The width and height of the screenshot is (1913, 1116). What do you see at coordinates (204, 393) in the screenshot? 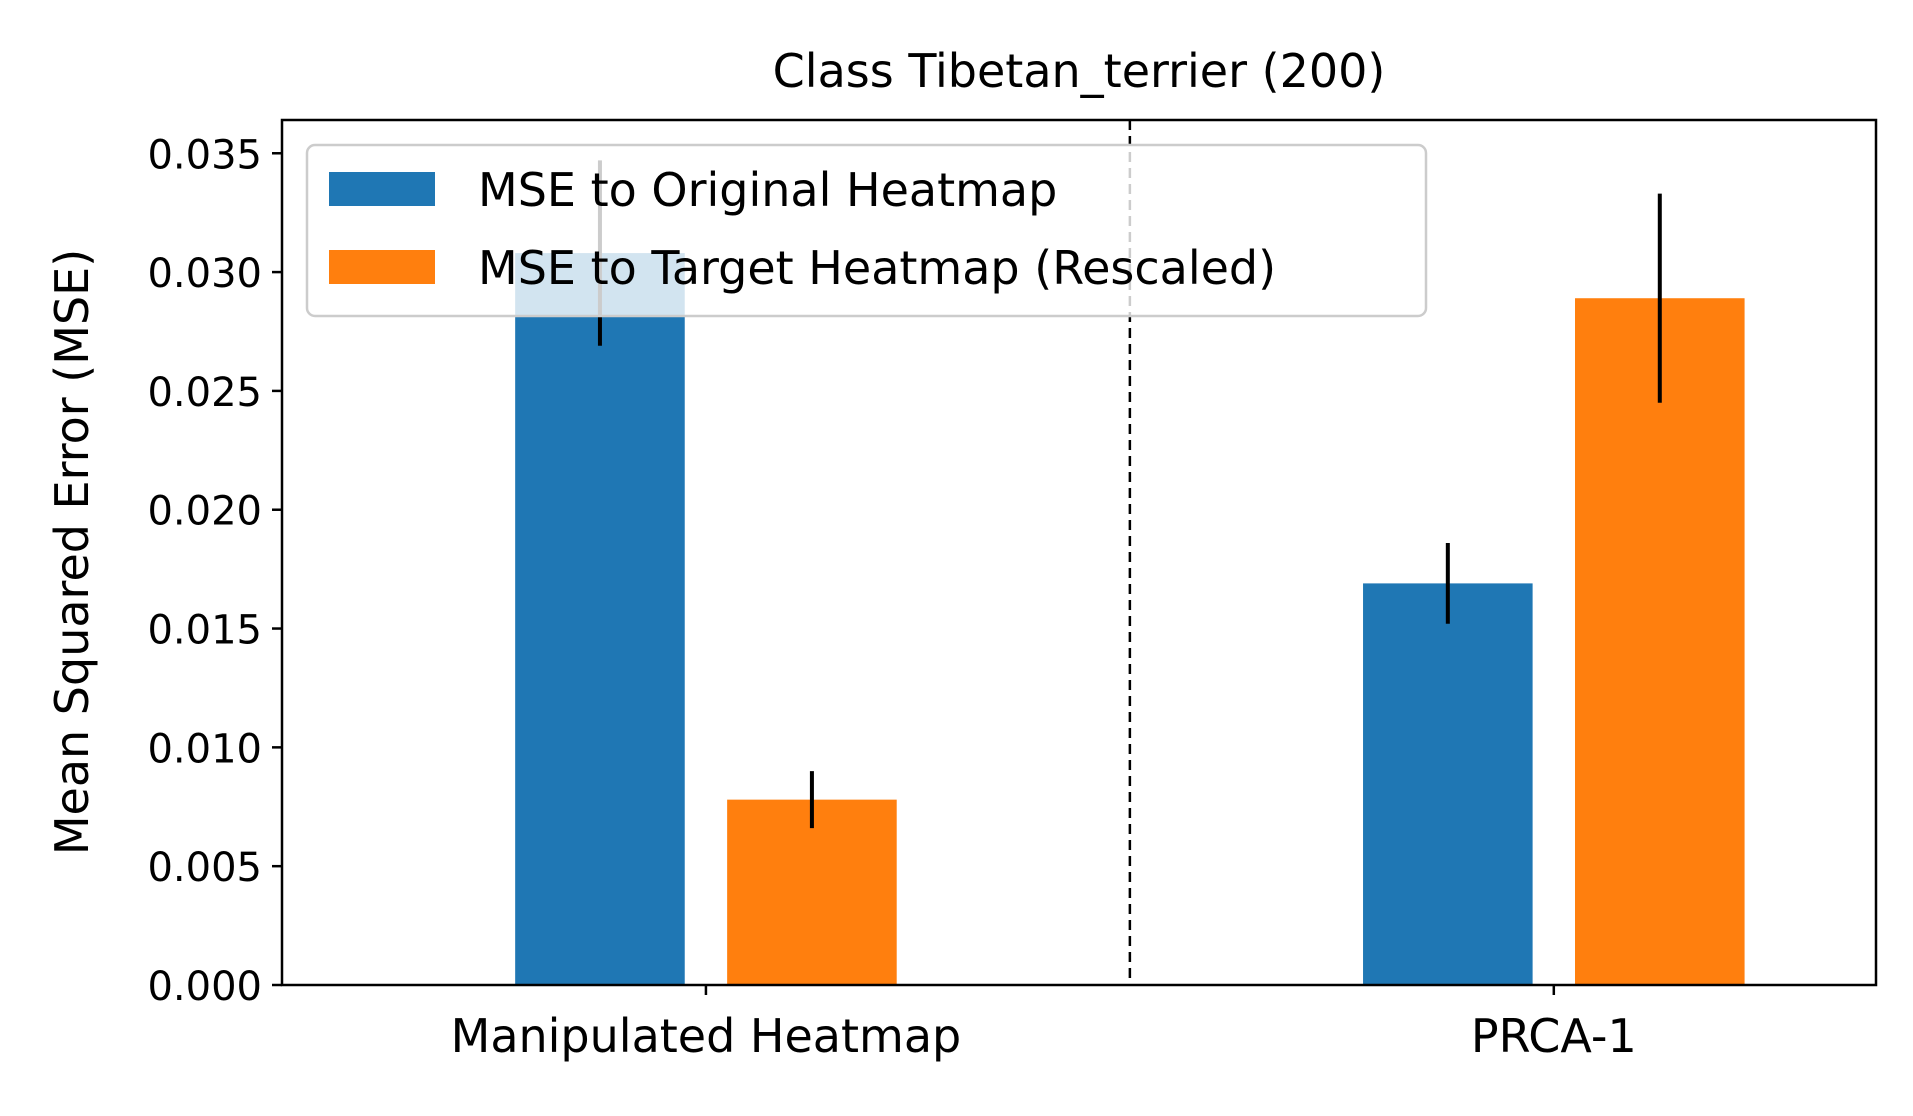
I see `y-tick-label: 0.025` at bounding box center [204, 393].